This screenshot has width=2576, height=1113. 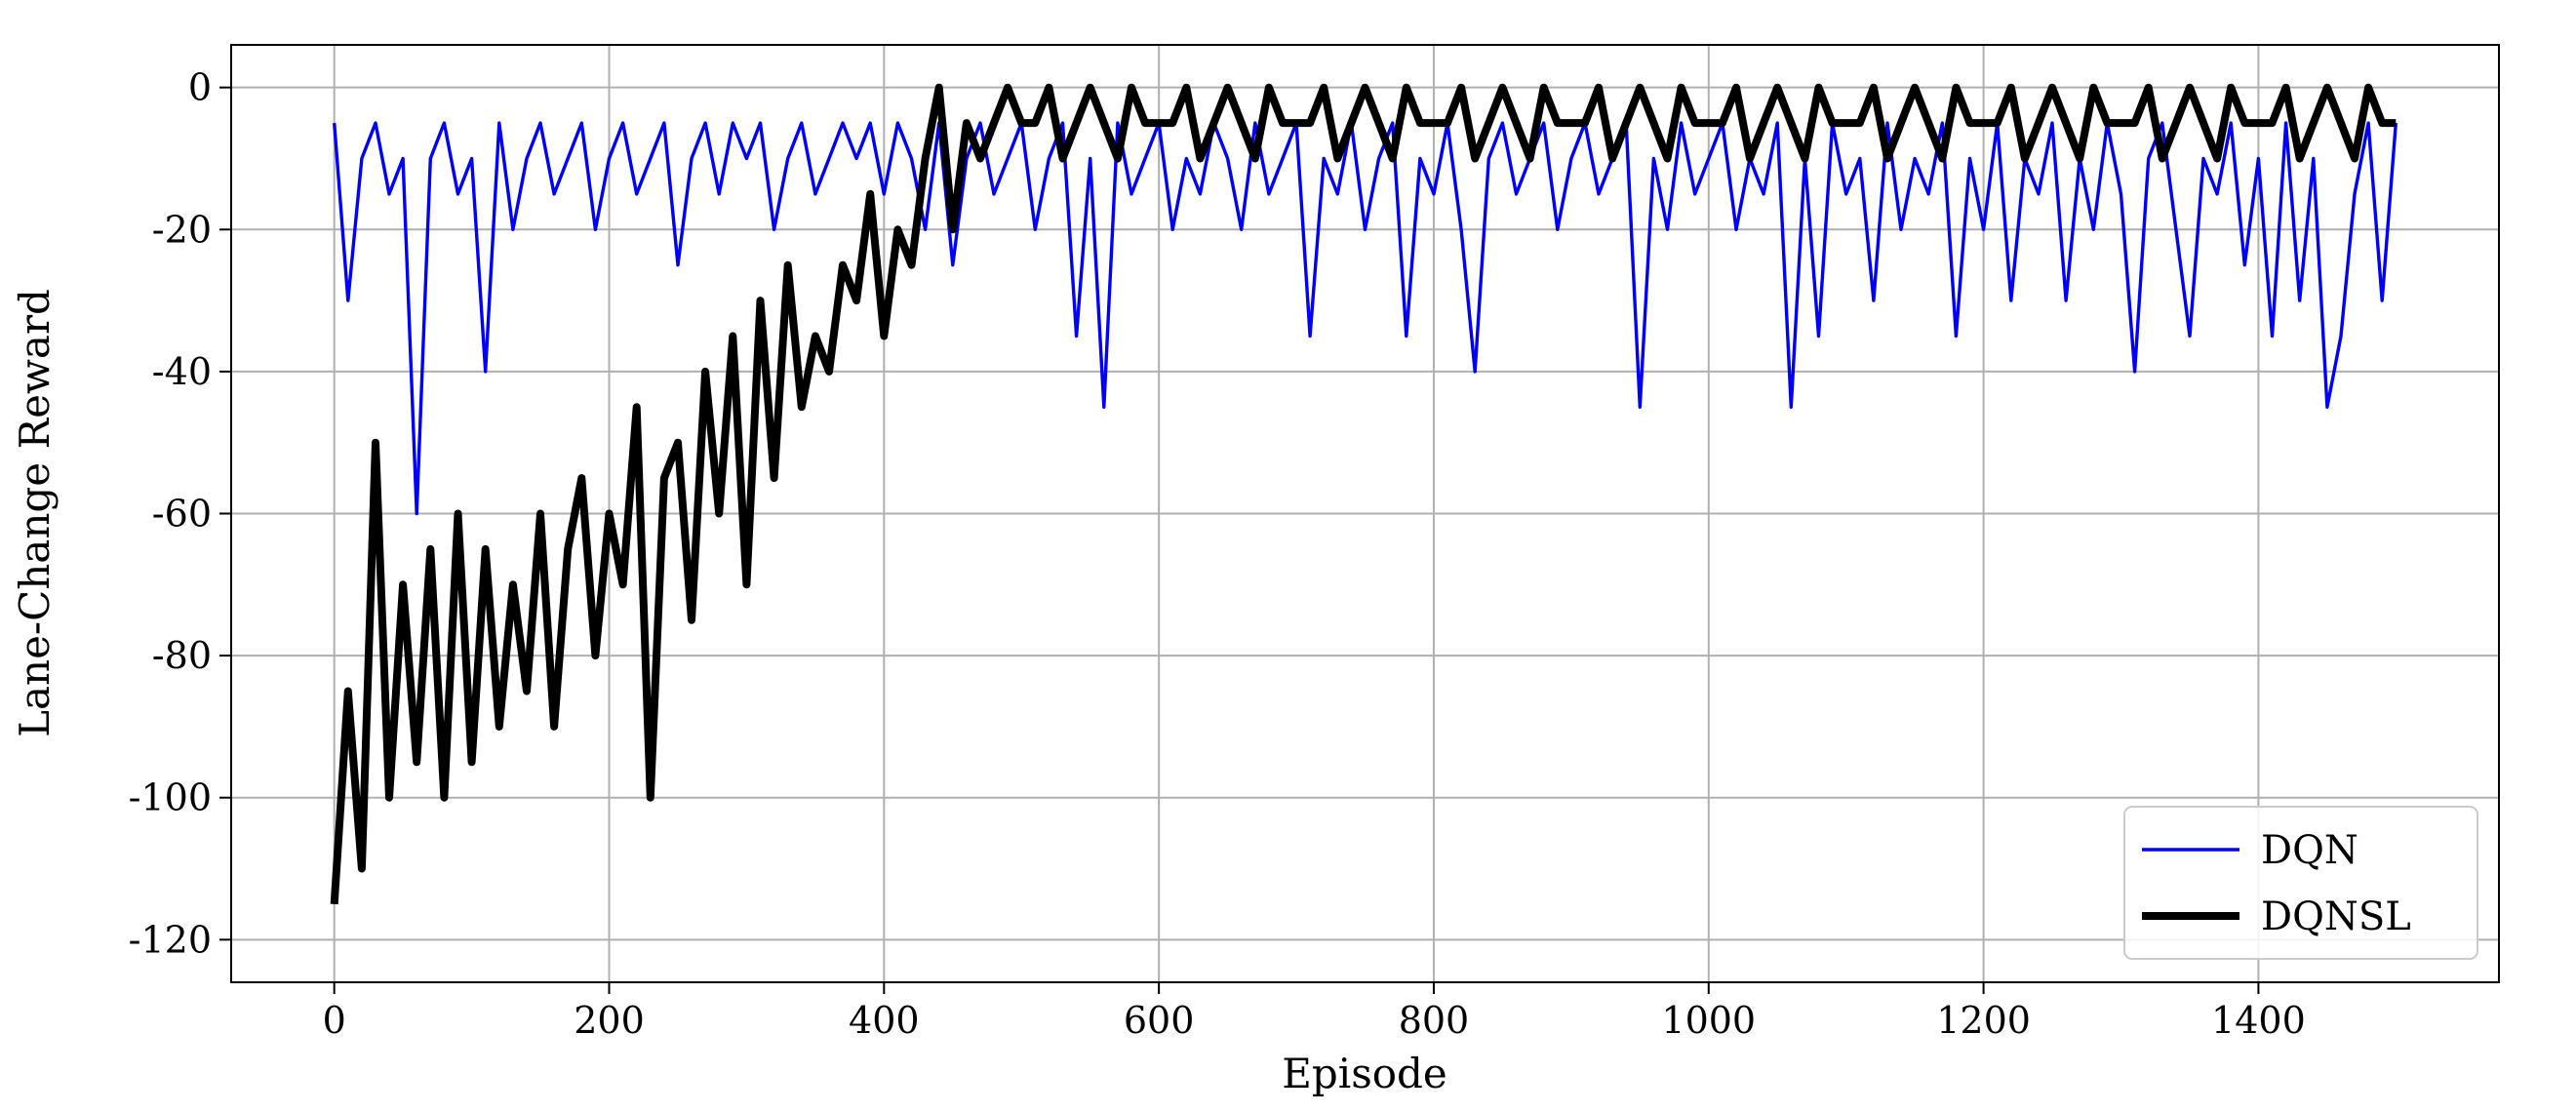 What do you see at coordinates (1708, 1021) in the screenshot?
I see `x-tick-label: 1000` at bounding box center [1708, 1021].